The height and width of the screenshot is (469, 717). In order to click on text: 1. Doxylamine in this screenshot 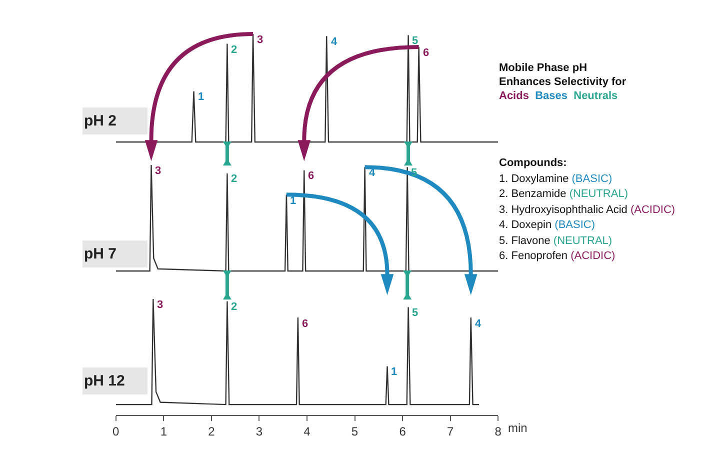, I will do `click(534, 179)`.